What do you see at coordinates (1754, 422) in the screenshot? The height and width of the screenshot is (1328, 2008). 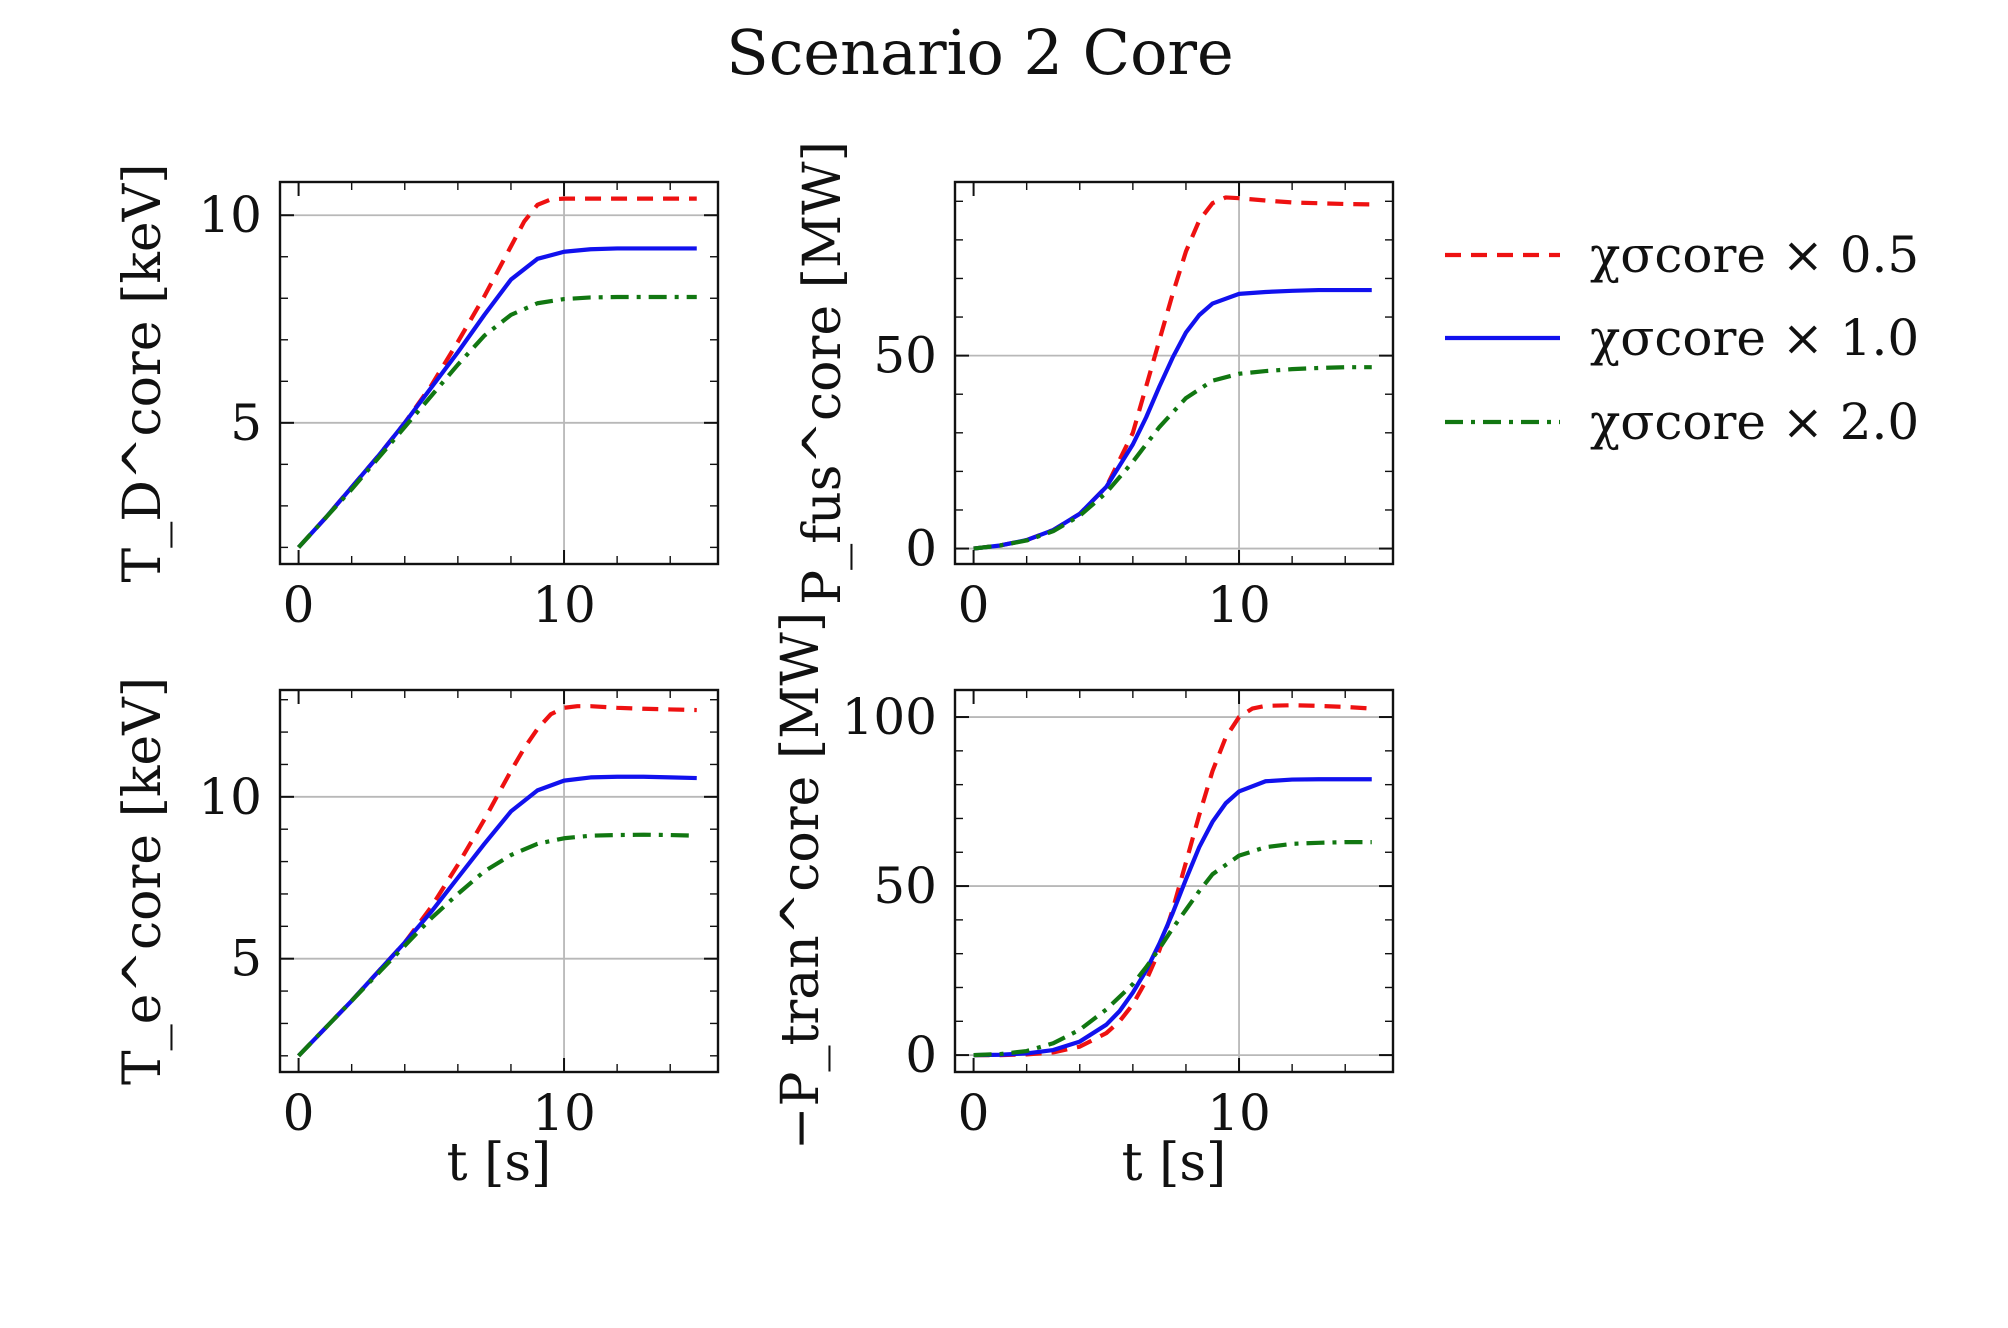 I see `legend-label-chi-2-0: χσcore × 2.0` at bounding box center [1754, 422].